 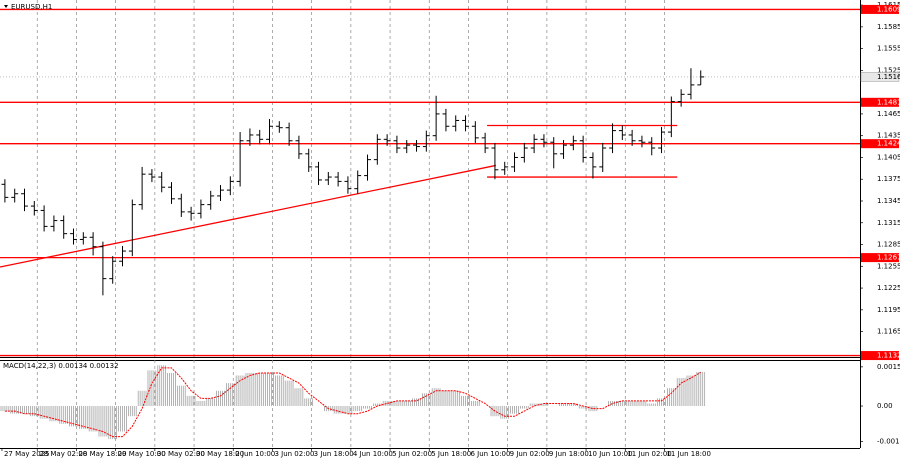 I want to click on chart-title: EURUSD,H1, so click(x=31, y=7).